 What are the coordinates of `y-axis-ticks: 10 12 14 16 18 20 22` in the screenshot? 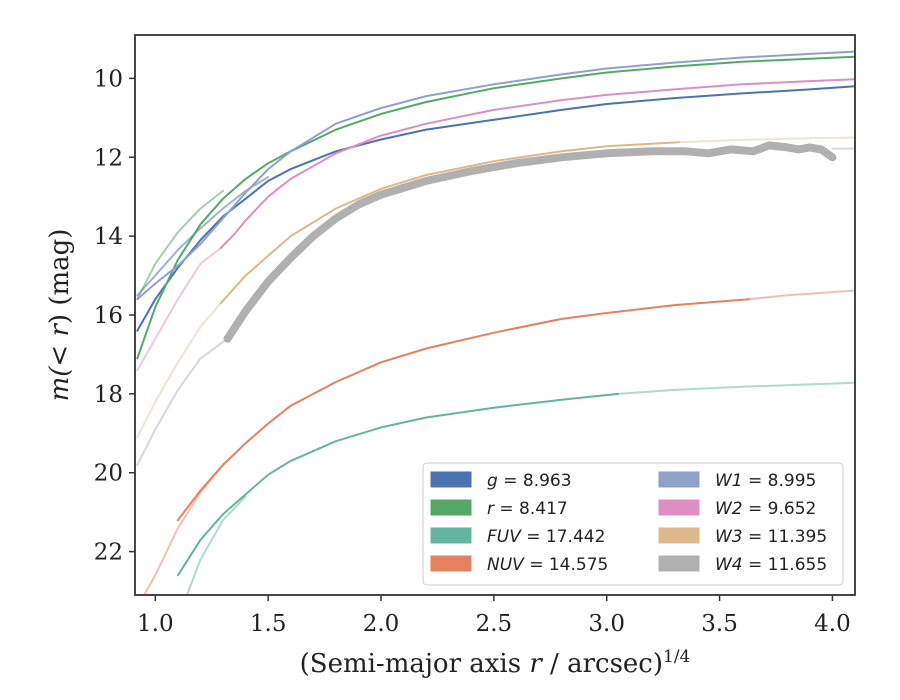 It's located at (114, 316).